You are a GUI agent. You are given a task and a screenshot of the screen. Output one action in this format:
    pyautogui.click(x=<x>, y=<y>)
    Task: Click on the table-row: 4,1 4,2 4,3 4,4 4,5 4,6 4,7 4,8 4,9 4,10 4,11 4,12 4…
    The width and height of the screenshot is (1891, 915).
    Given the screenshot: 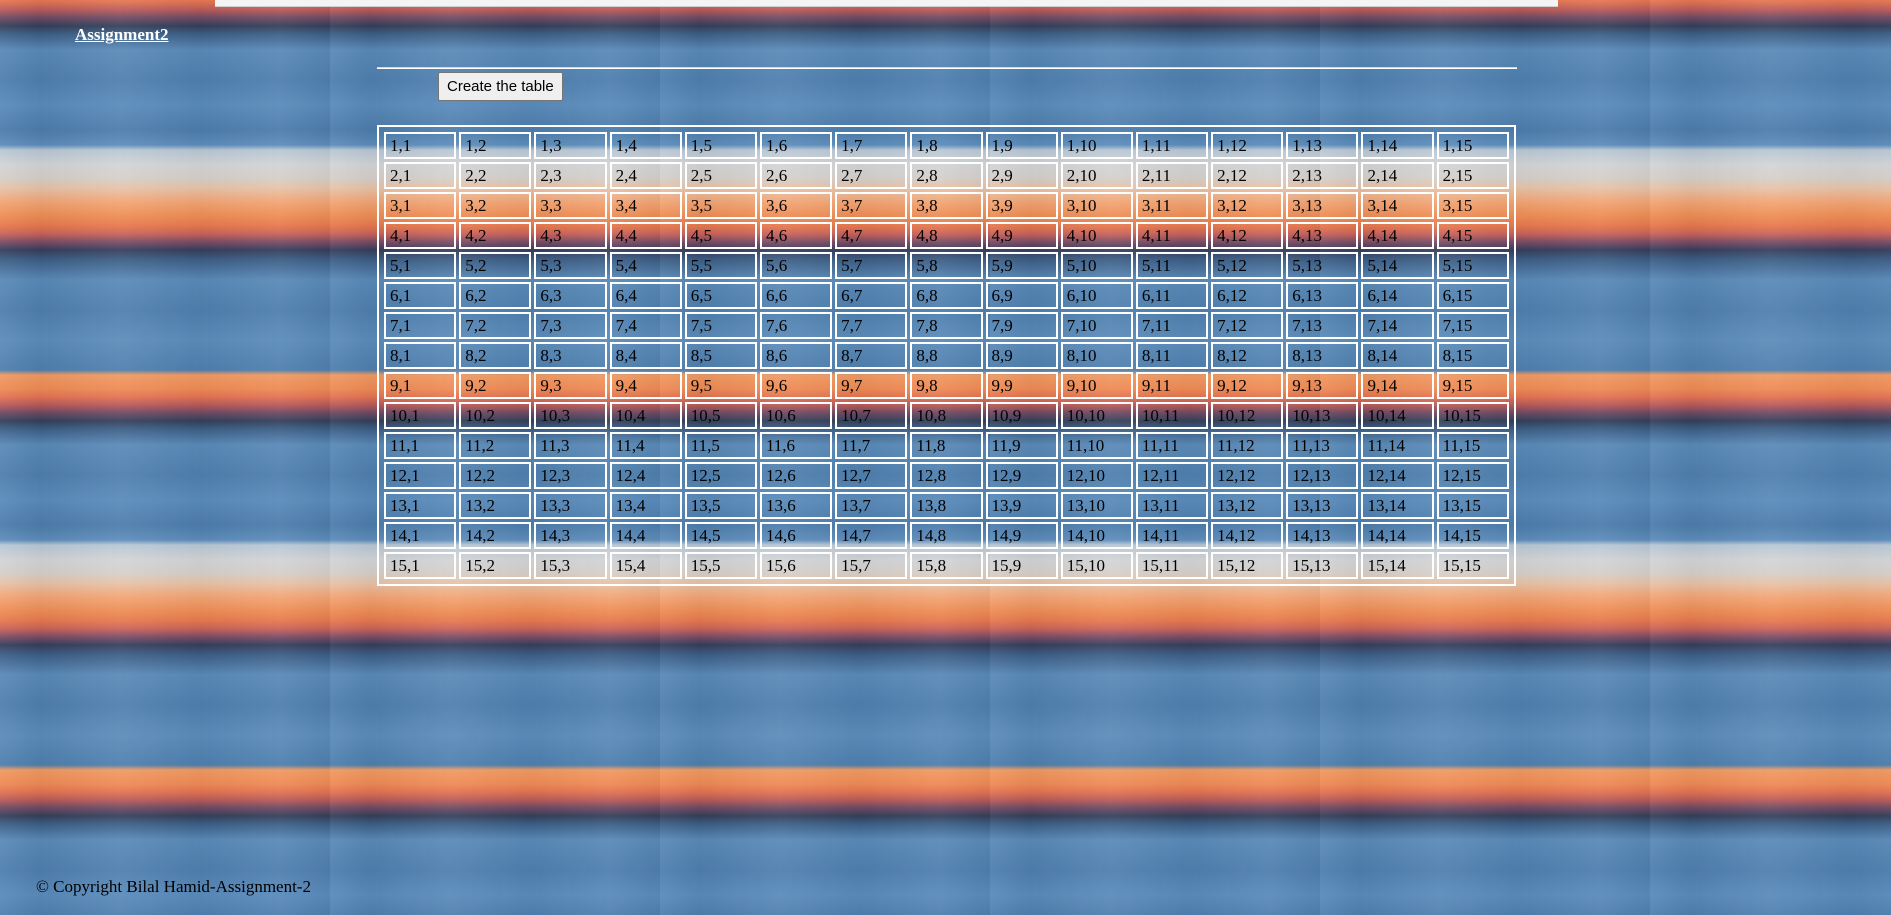 What is the action you would take?
    pyautogui.click(x=946, y=235)
    